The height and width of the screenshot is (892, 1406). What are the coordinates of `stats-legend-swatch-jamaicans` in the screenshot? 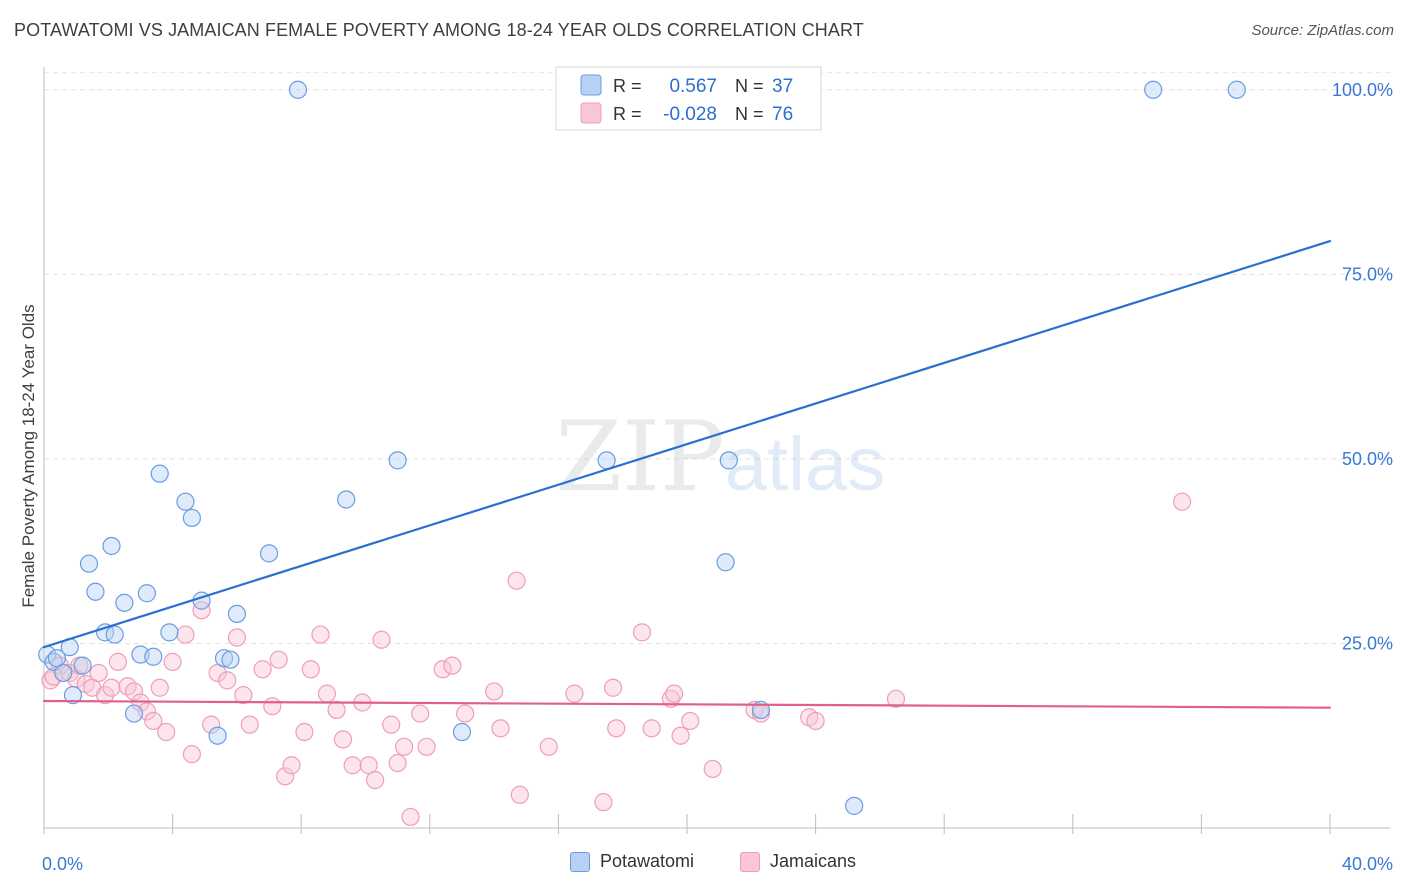 It's located at (591, 113).